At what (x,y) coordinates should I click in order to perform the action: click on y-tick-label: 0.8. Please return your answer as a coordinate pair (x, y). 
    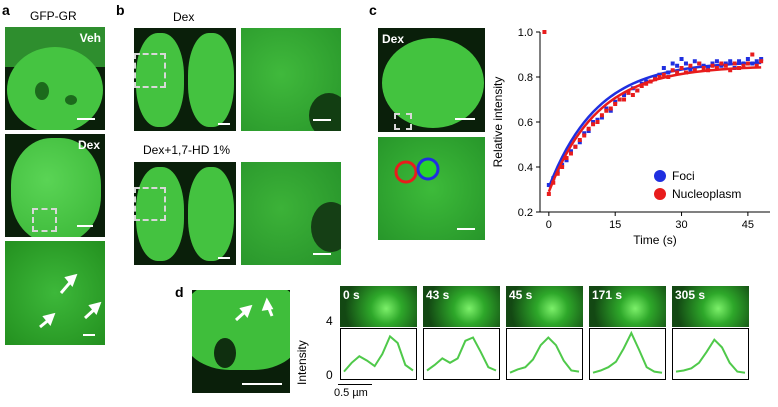
    Looking at the image, I should click on (525, 78).